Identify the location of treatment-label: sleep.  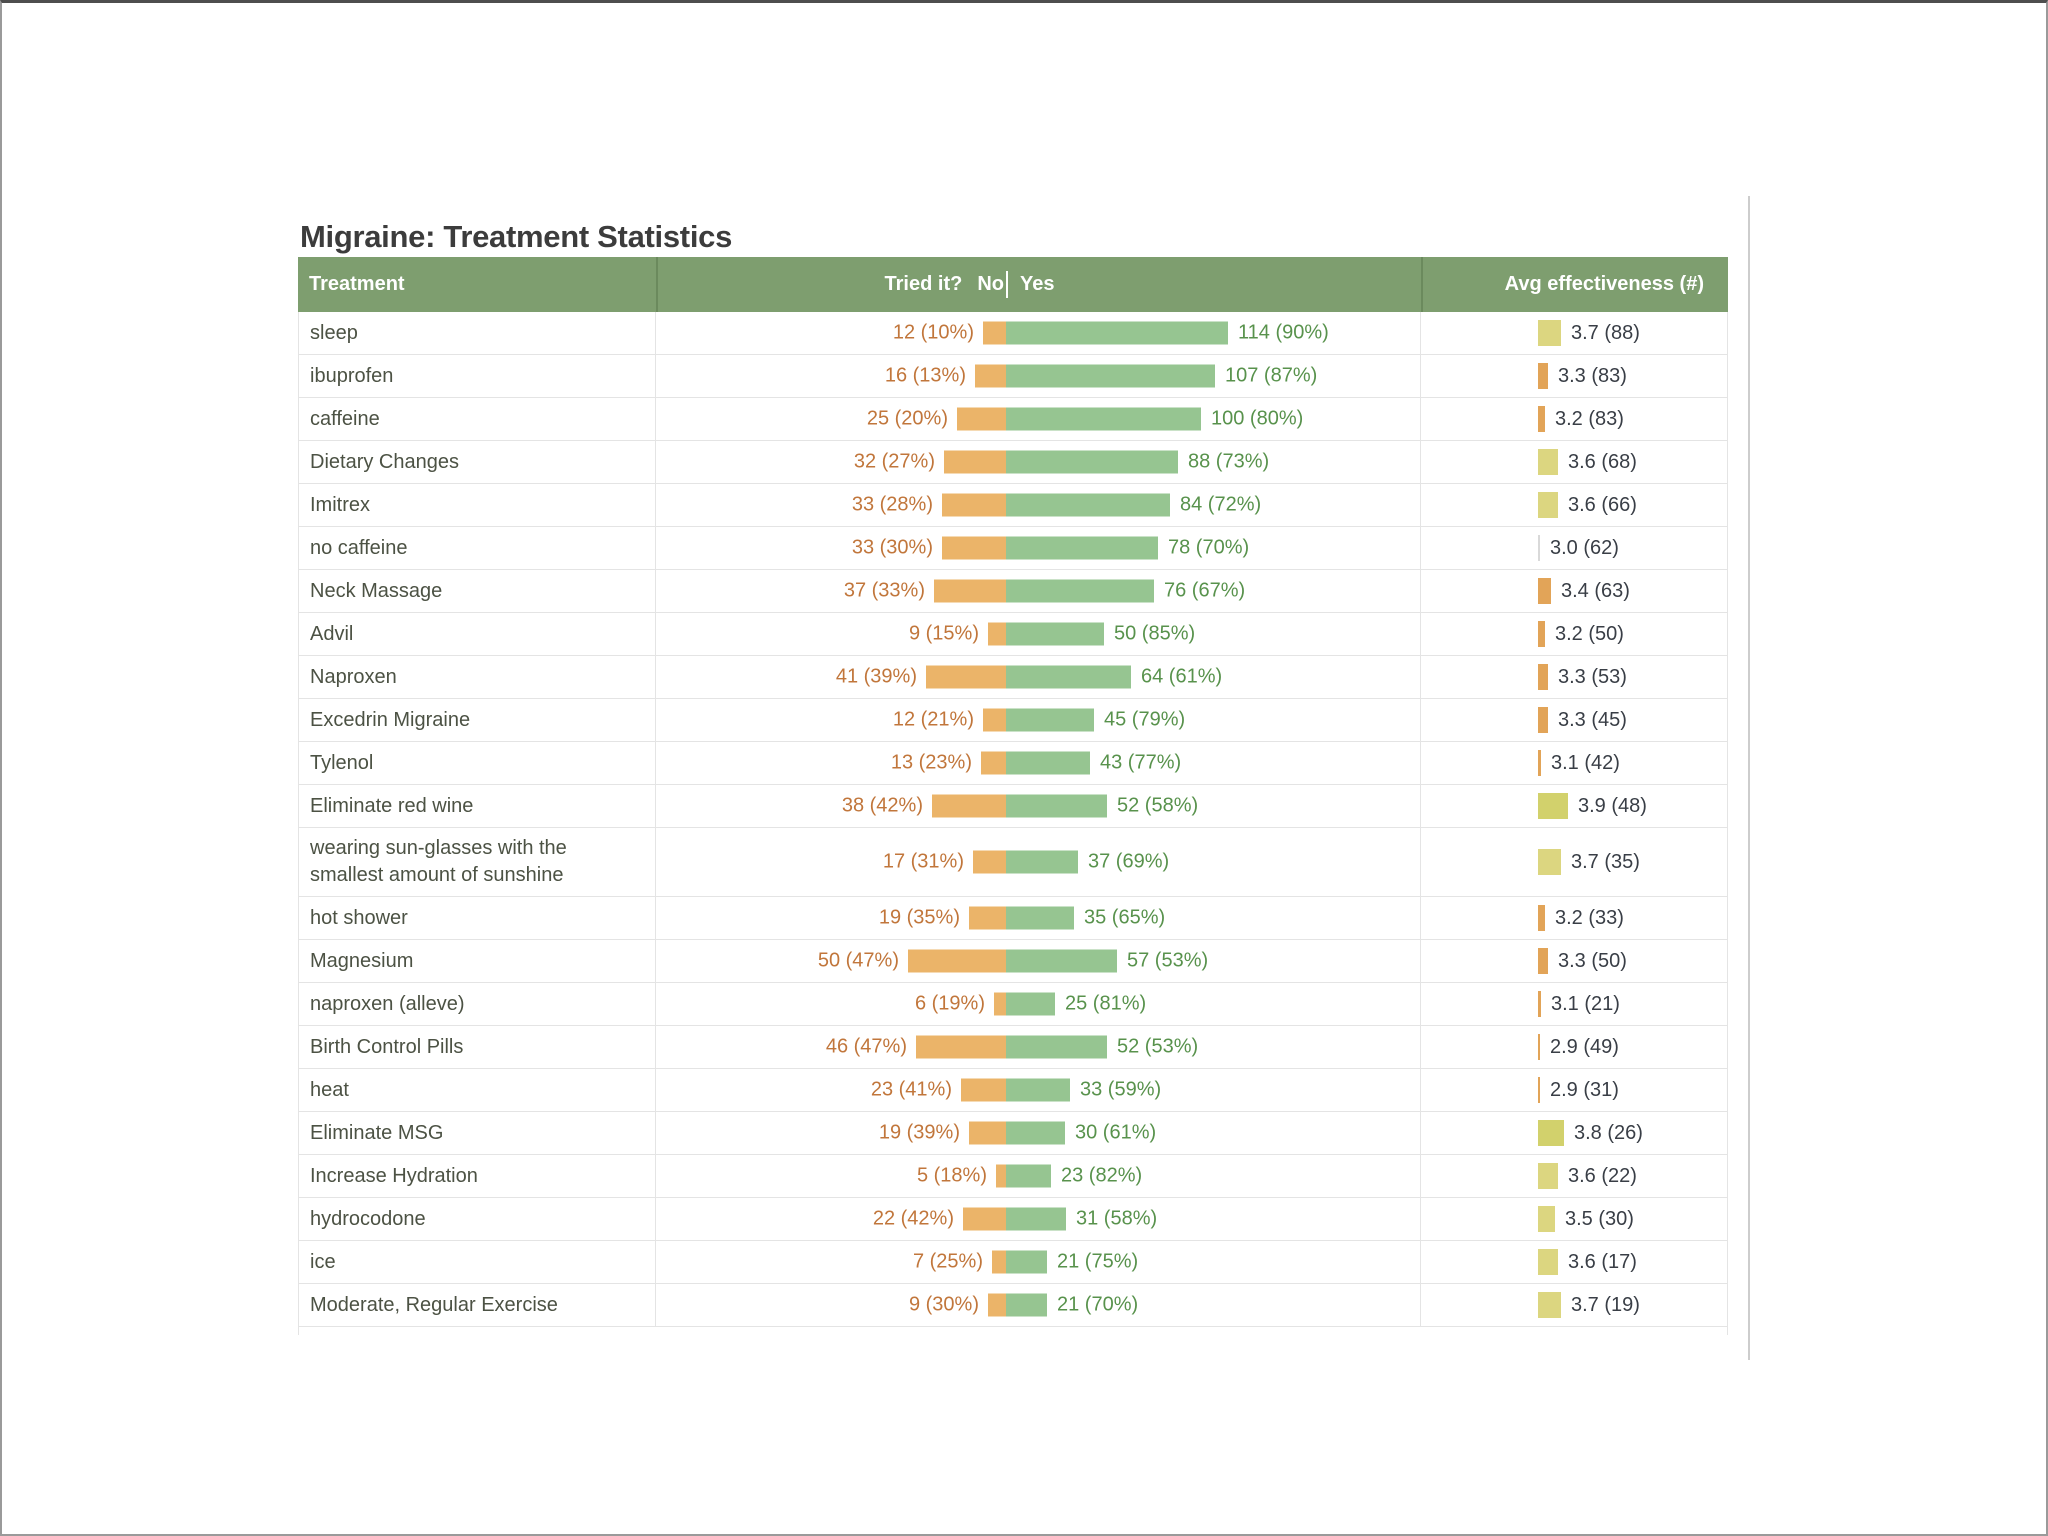
(477, 333).